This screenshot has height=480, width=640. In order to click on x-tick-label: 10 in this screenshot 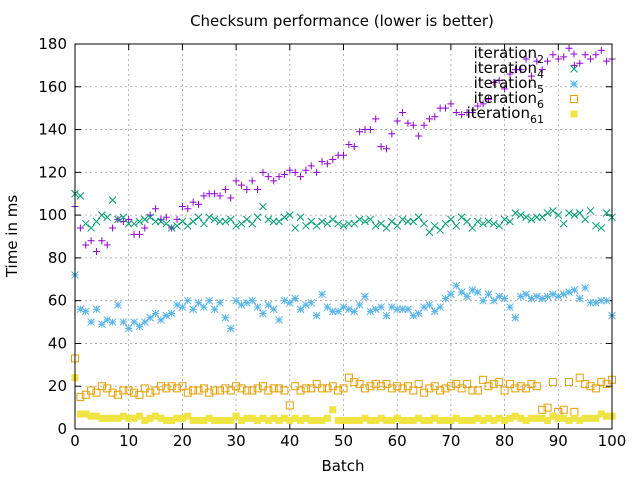, I will do `click(128, 441)`.